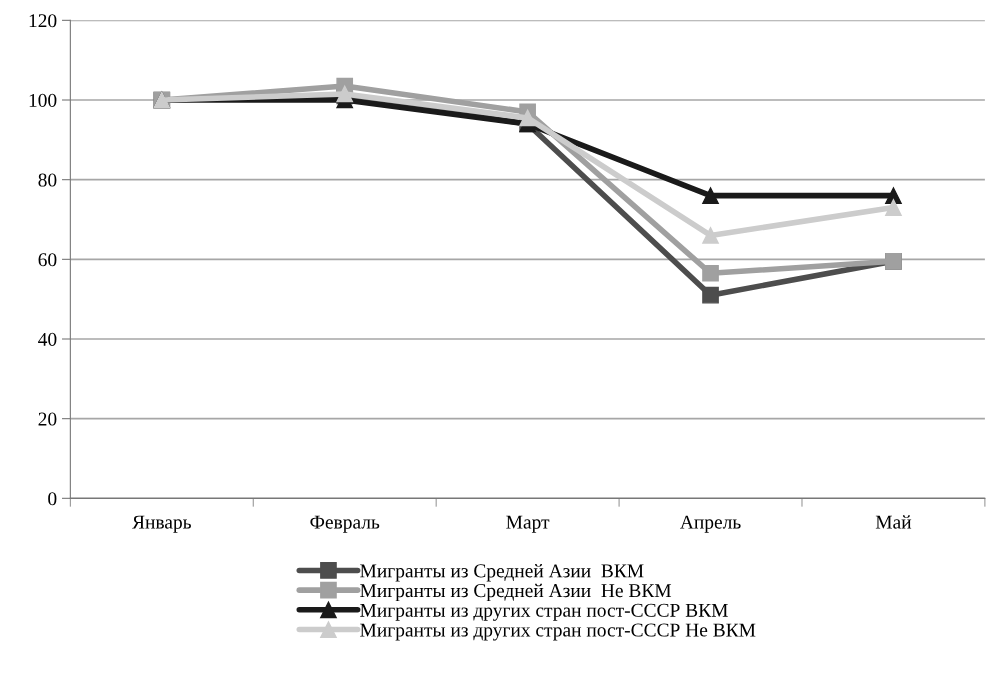 This screenshot has height=678, width=1005. Describe the element at coordinates (47, 339) in the screenshot. I see `y-tick-label: 40` at that location.